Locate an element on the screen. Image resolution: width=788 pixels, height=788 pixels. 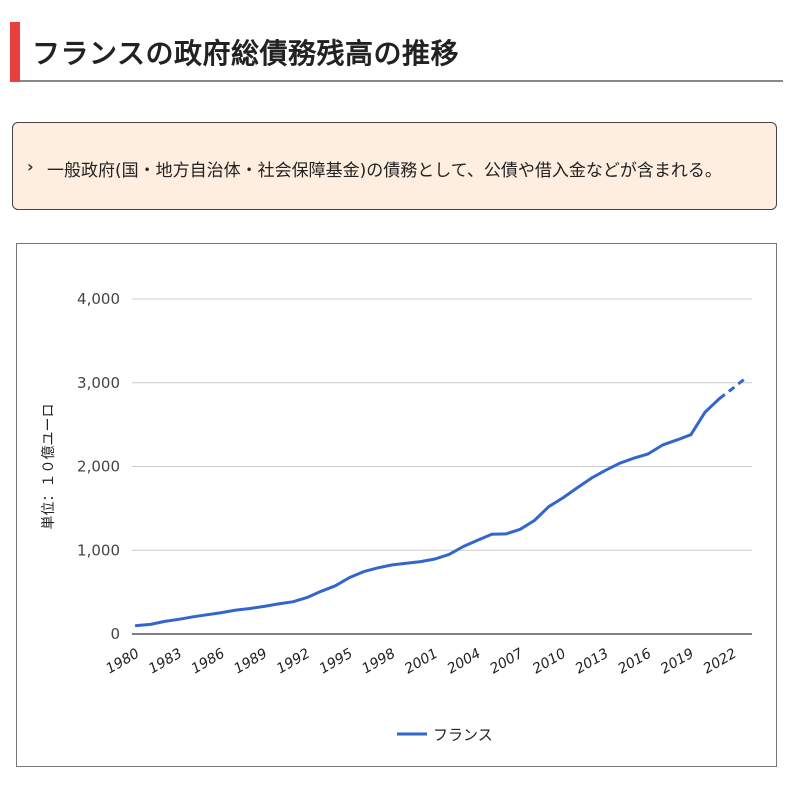
y-tick-label: 2,000 is located at coordinates (98, 467).